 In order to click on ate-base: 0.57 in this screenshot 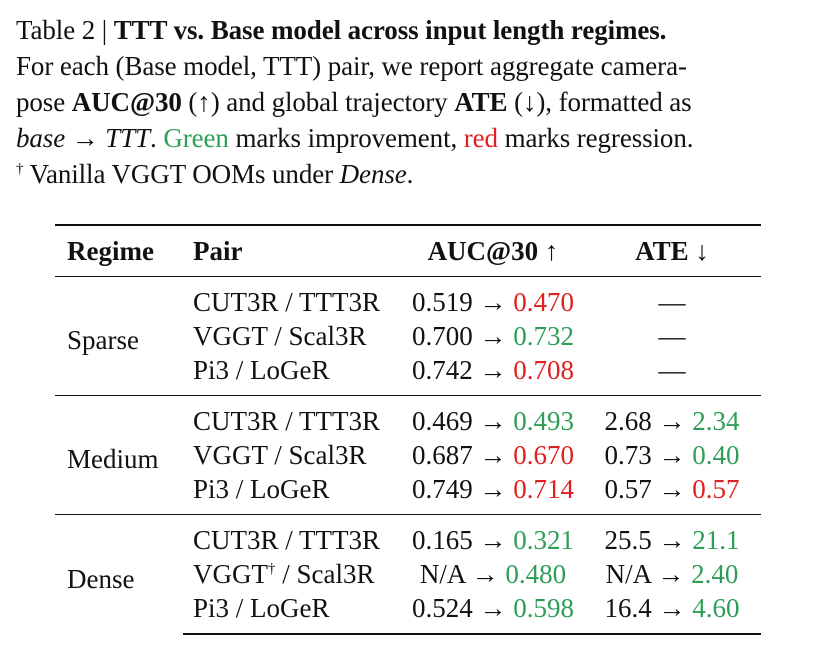, I will do `click(628, 489)`.